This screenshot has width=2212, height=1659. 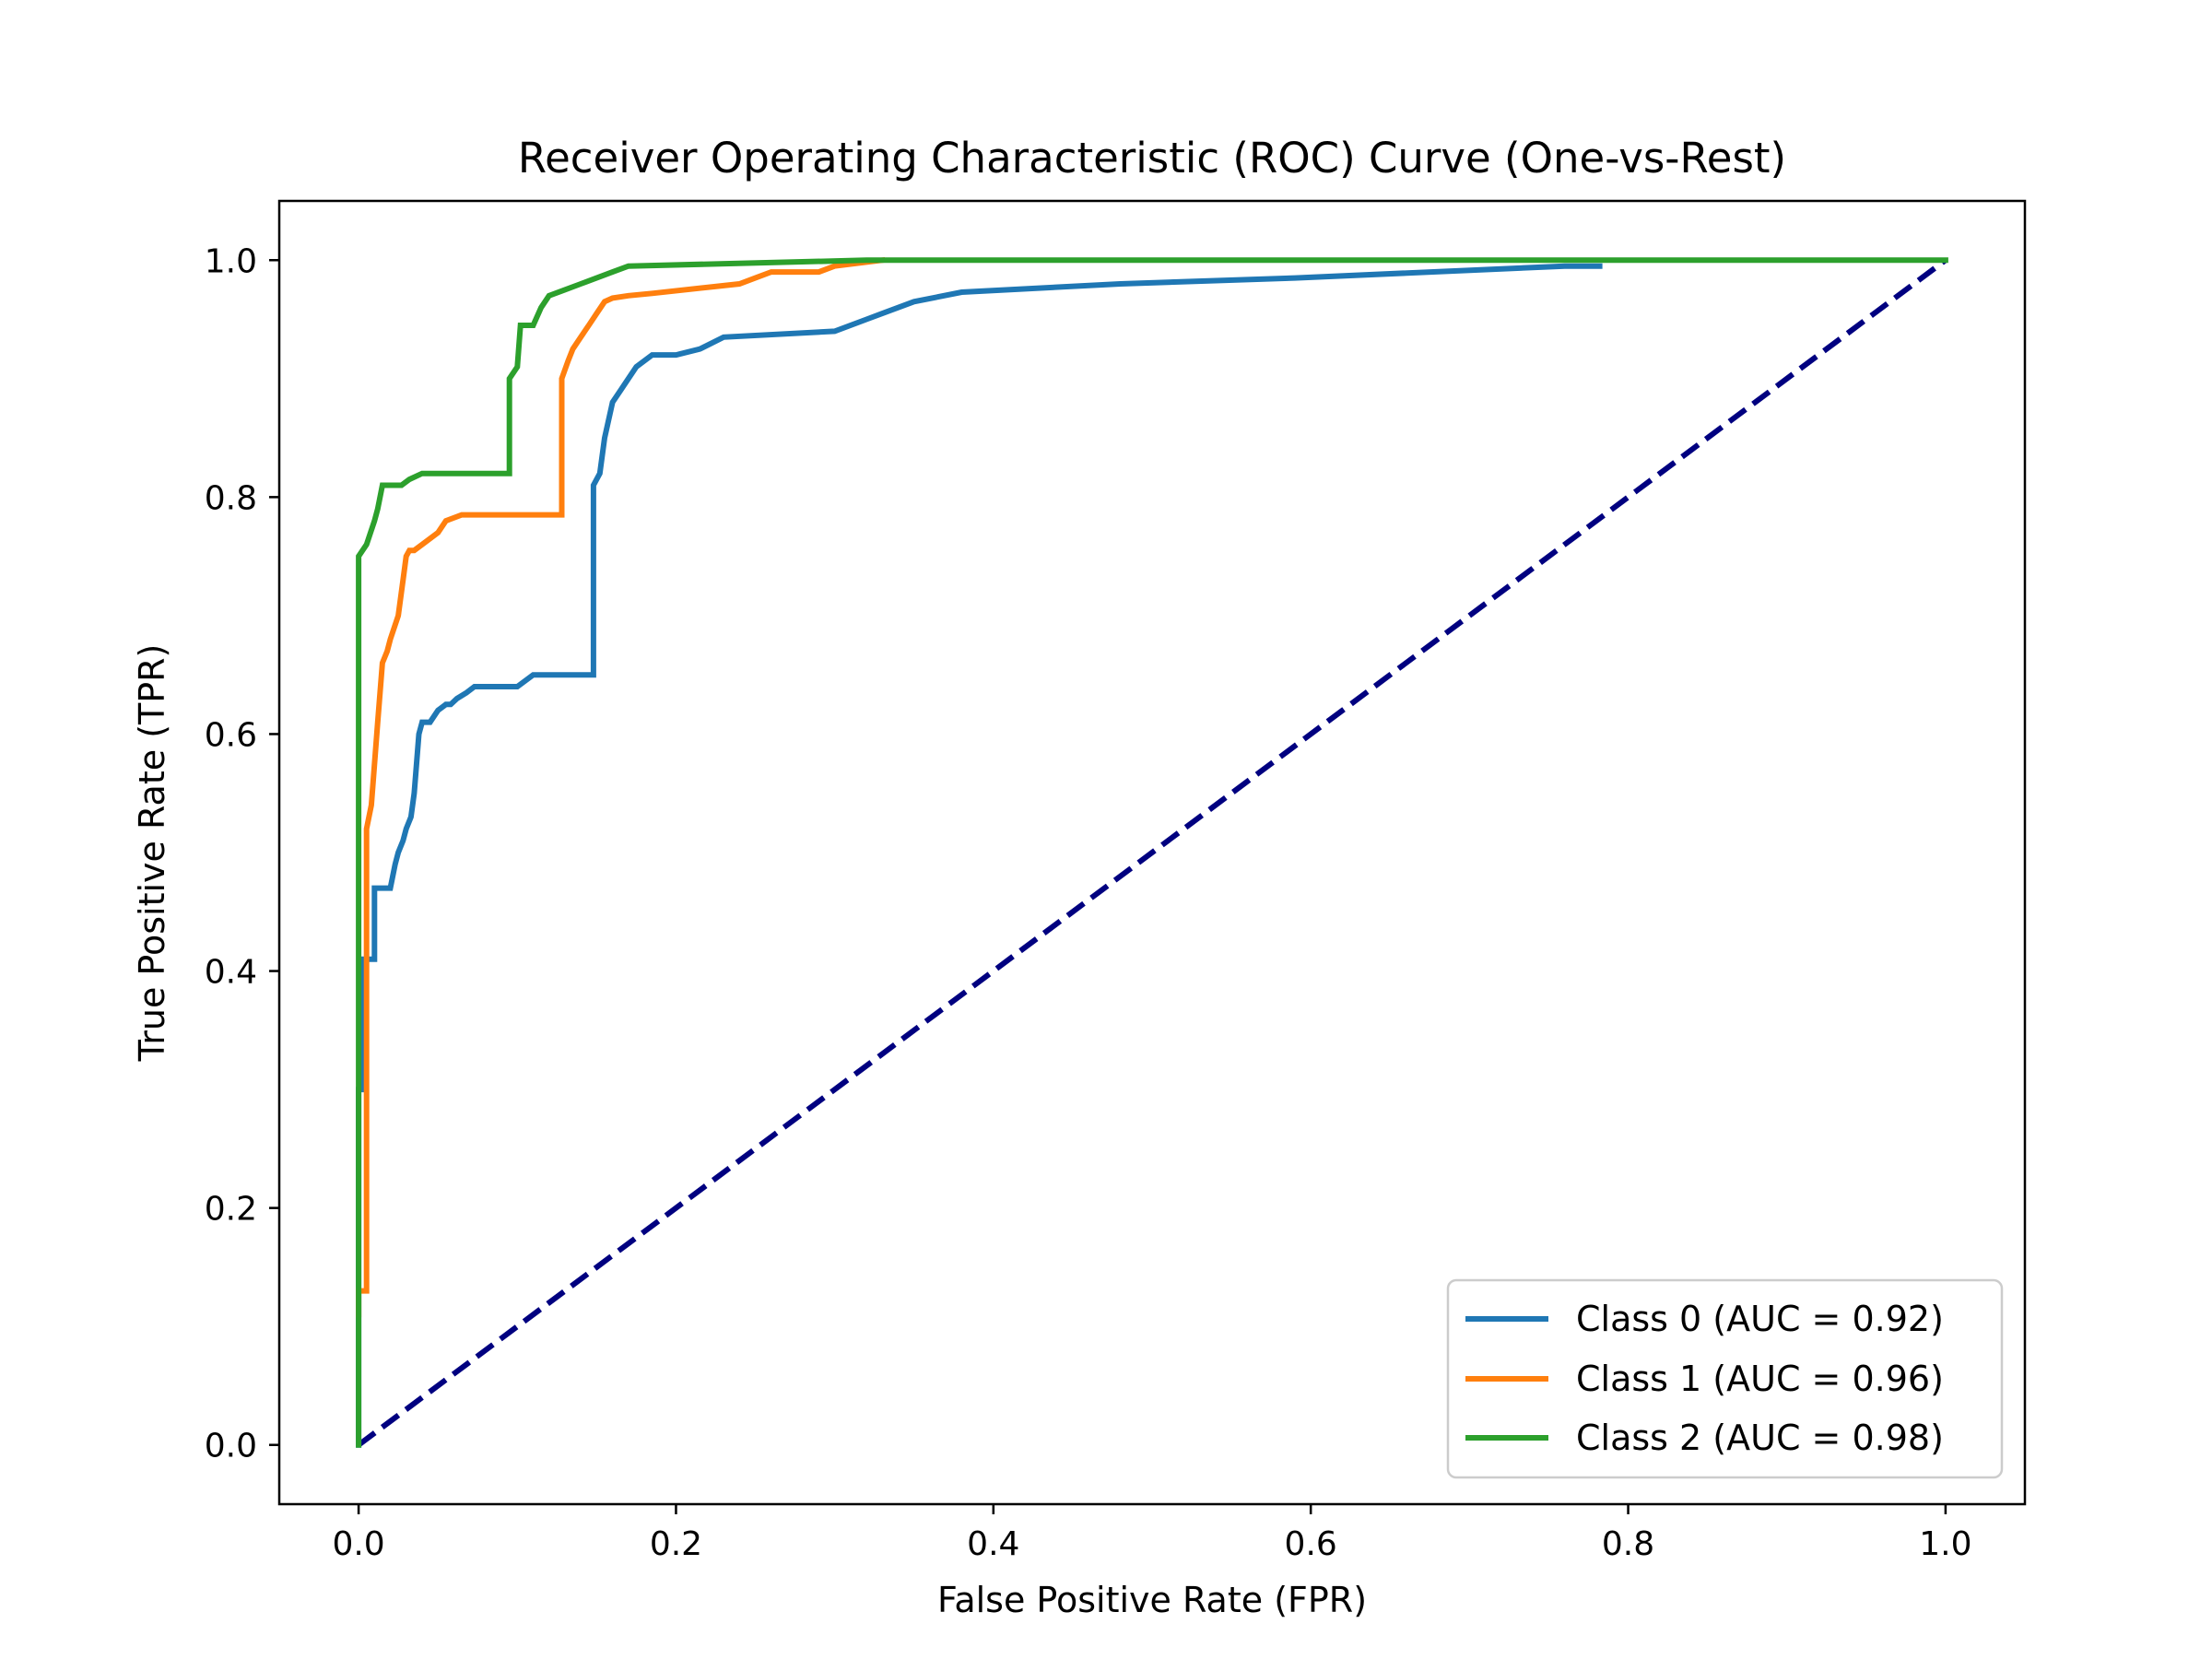 What do you see at coordinates (676, 1544) in the screenshot?
I see `x-tick-label: 0.2` at bounding box center [676, 1544].